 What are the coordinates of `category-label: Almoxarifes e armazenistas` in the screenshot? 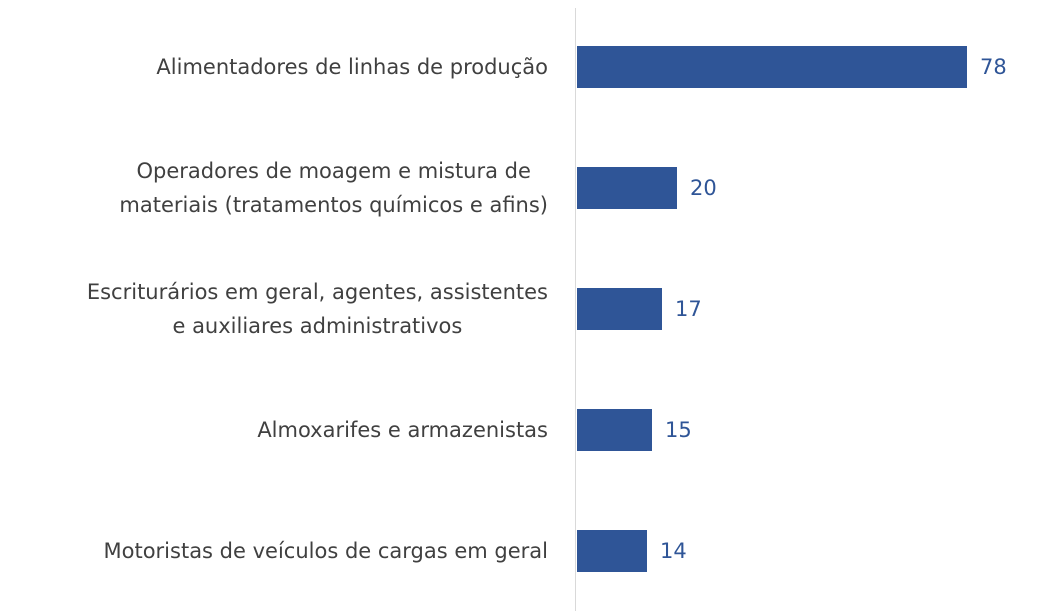 It's located at (274, 430).